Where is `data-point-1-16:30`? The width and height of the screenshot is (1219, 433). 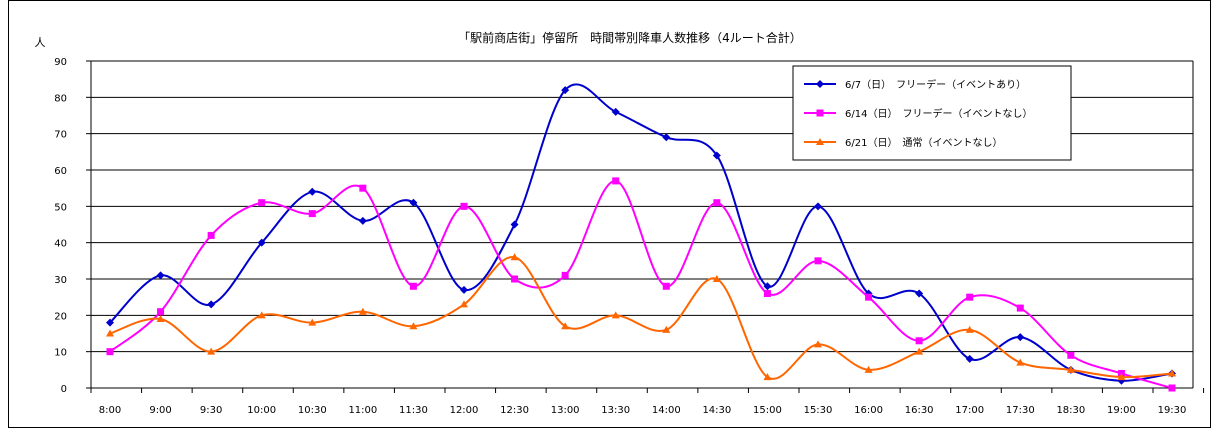
data-point-1-16:30 is located at coordinates (919, 293).